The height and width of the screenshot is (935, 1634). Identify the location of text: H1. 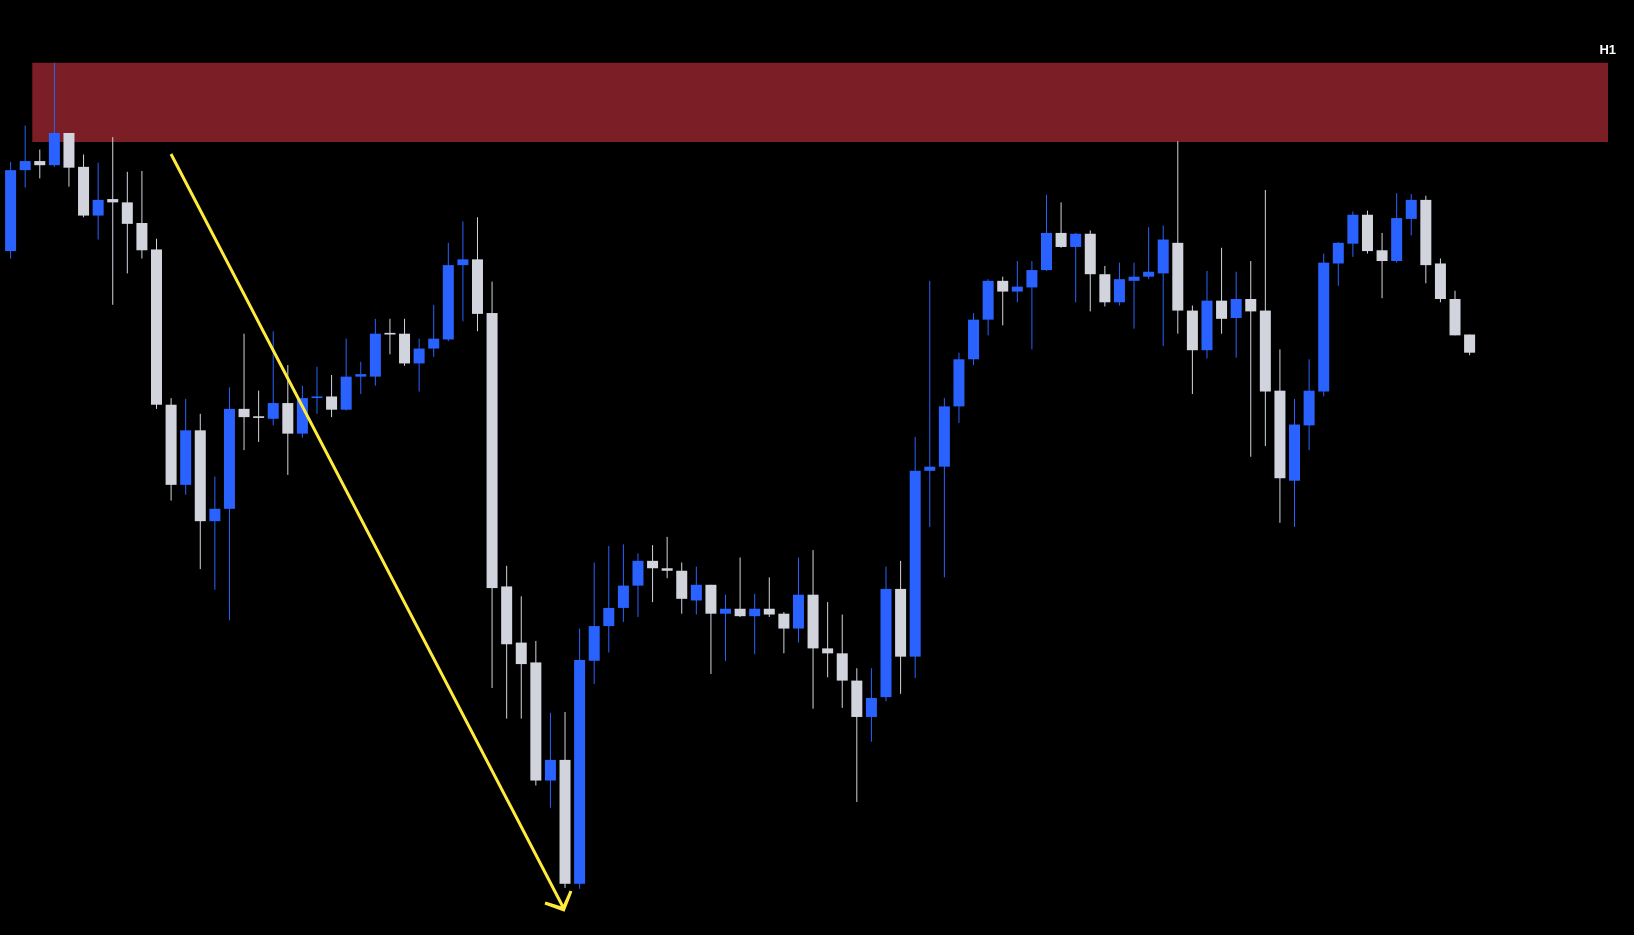
(1607, 49).